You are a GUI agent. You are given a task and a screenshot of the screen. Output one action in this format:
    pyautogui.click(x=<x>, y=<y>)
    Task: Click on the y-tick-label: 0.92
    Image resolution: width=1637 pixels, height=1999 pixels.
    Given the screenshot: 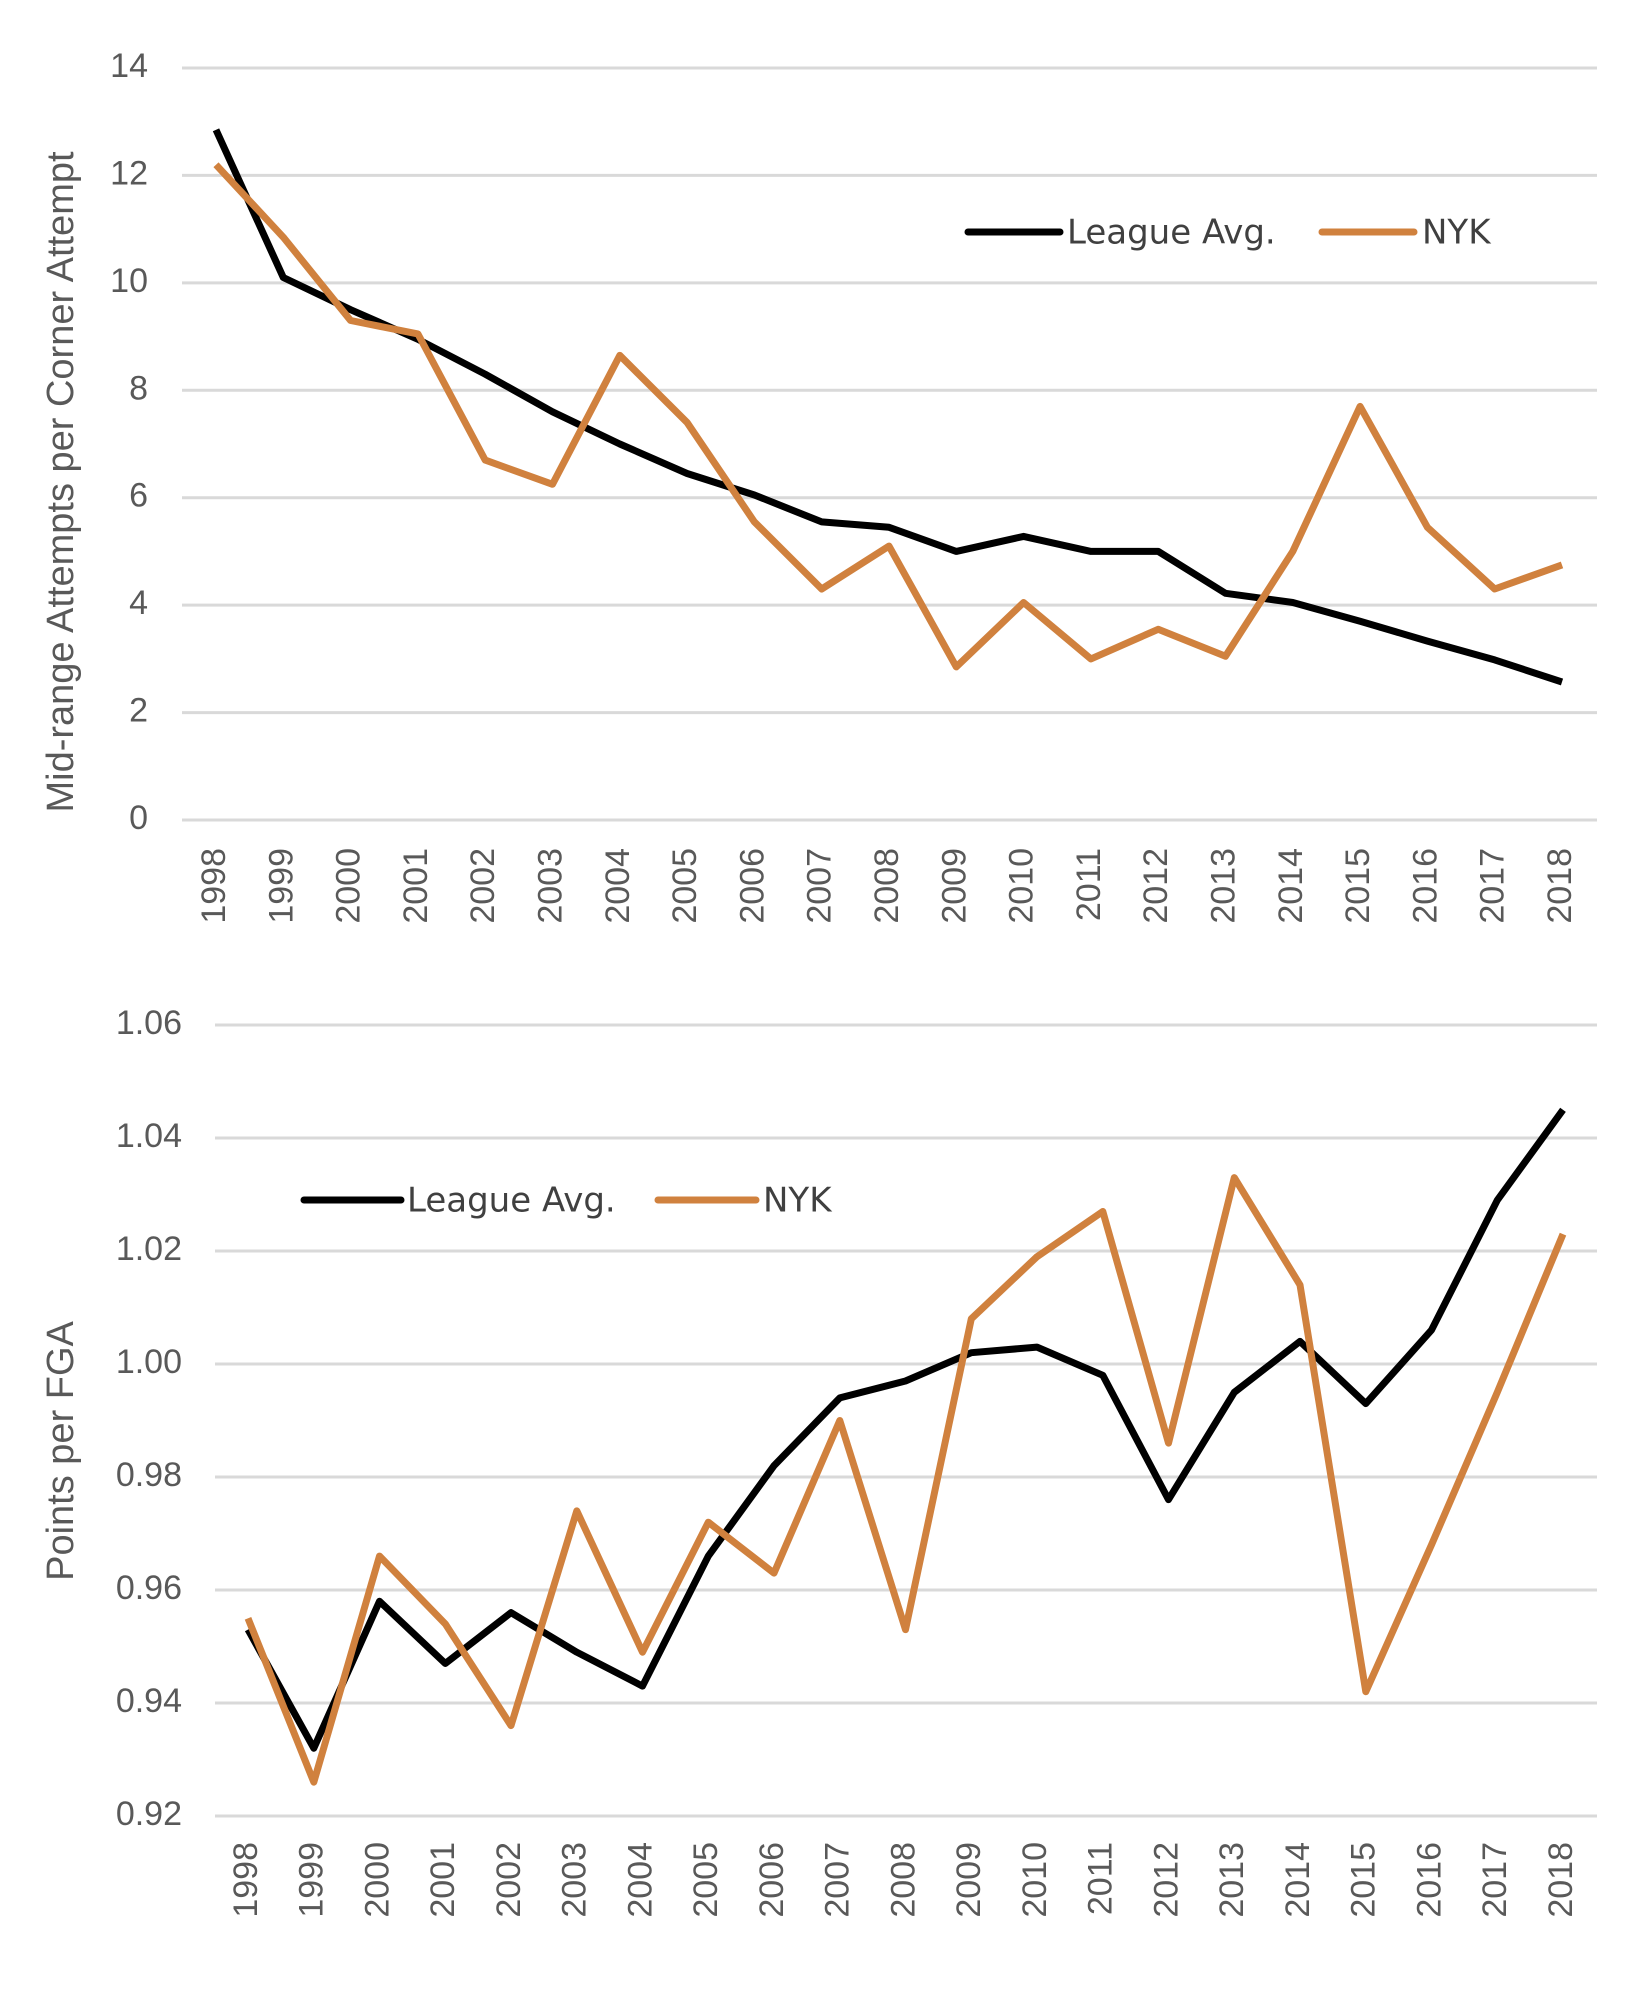 What is the action you would take?
    pyautogui.click(x=149, y=1814)
    